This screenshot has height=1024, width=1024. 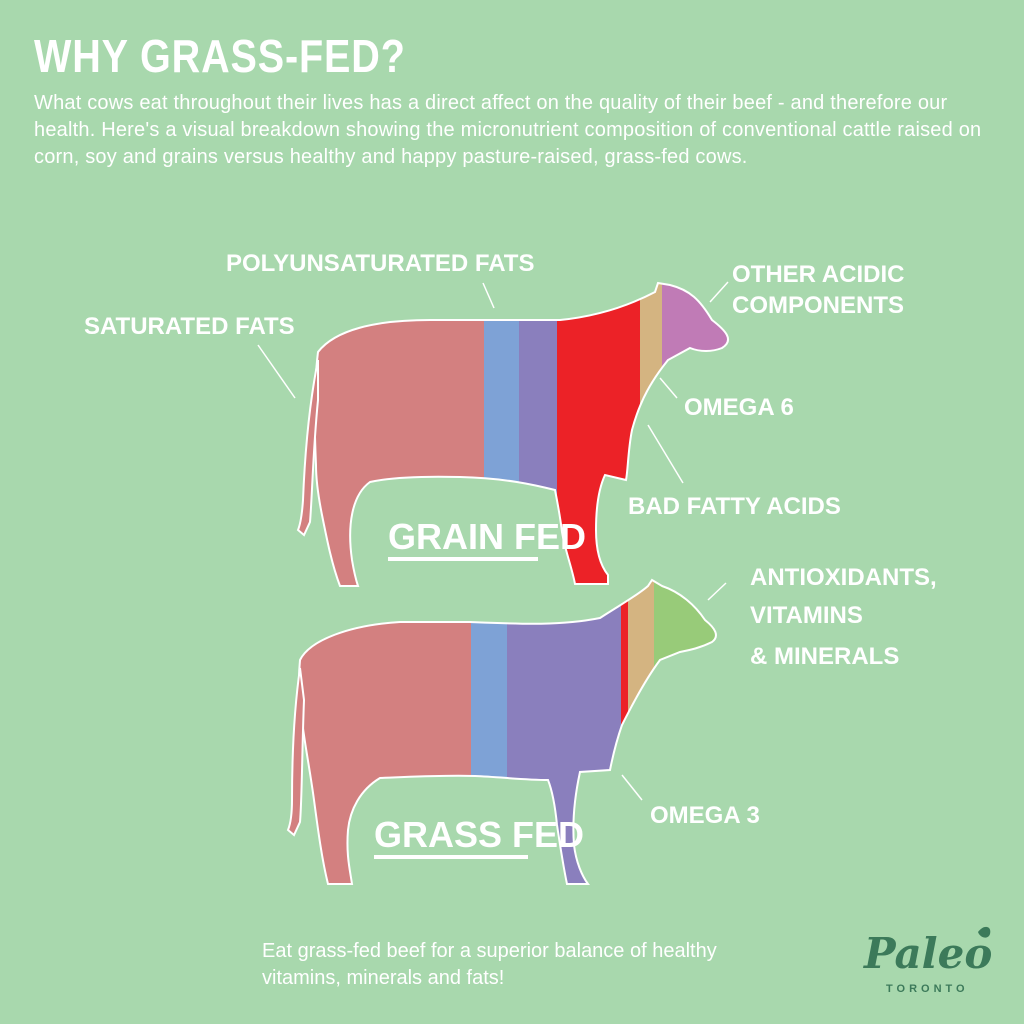 I want to click on grain-omega-6-segment, so click(x=651, y=434).